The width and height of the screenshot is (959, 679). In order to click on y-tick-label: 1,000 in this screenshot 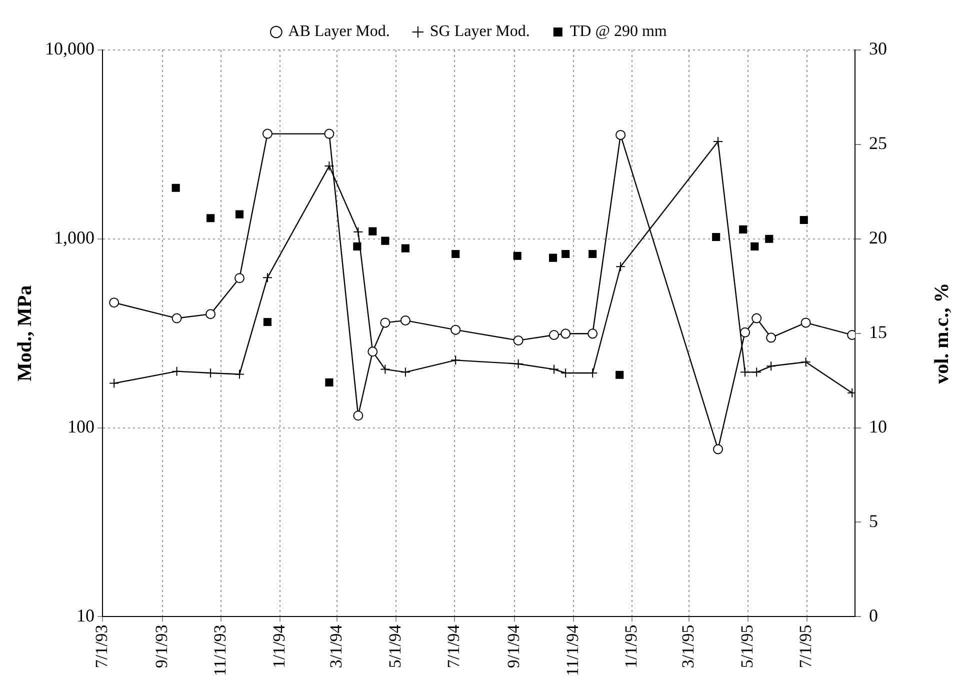, I will do `click(74, 238)`.